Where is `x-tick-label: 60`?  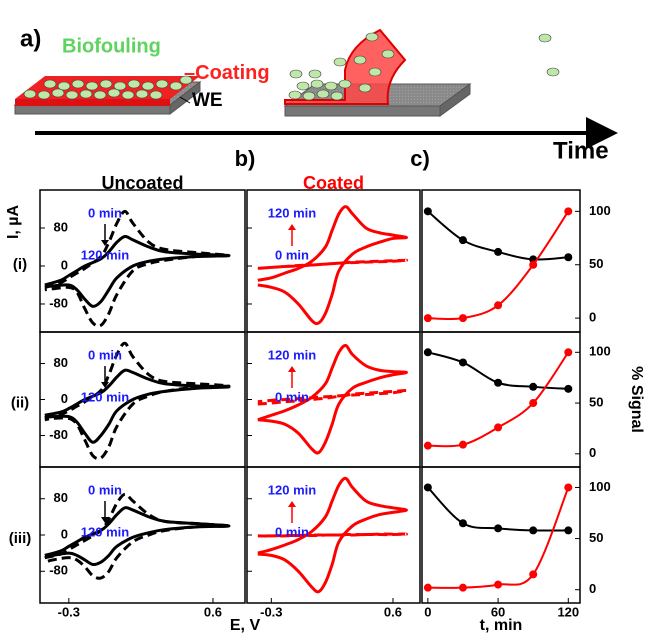
x-tick-label: 60 is located at coordinates (498, 611).